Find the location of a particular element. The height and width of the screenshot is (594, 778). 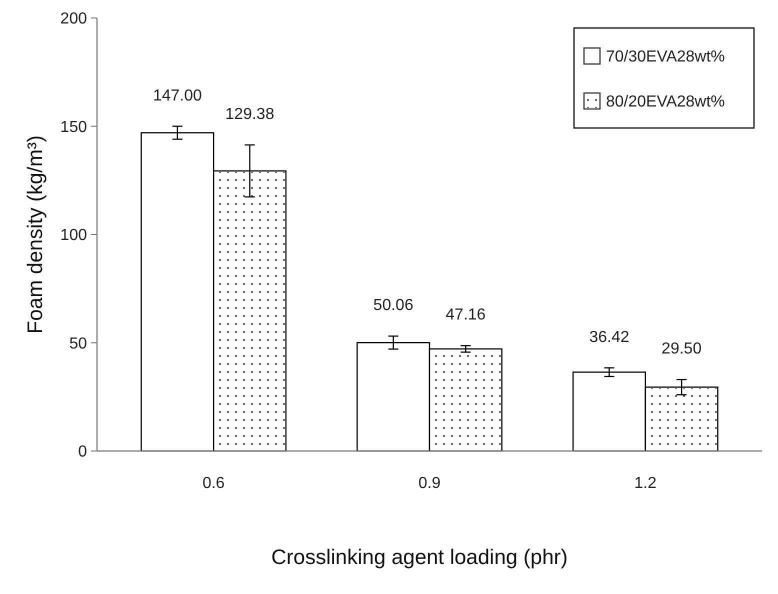

x-tick-label: 0.9 is located at coordinates (429, 483).